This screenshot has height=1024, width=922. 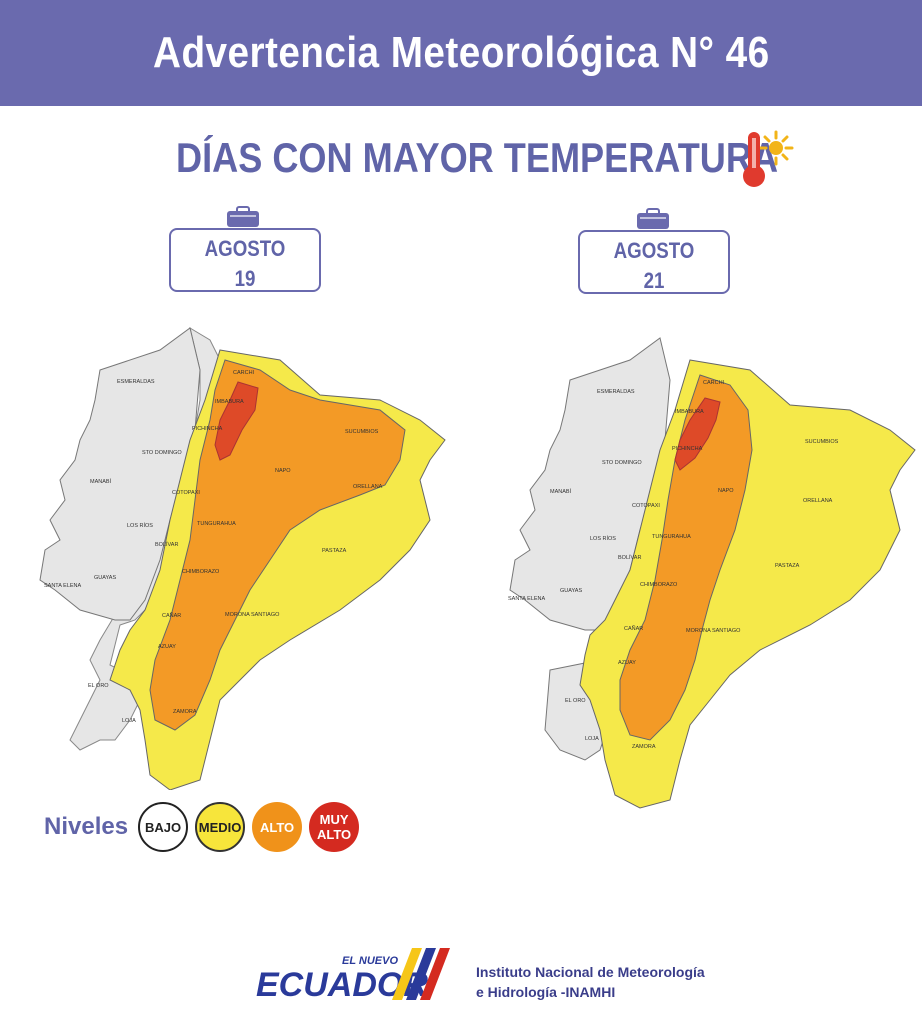 What do you see at coordinates (86, 826) in the screenshot?
I see `legend-label: Niveles` at bounding box center [86, 826].